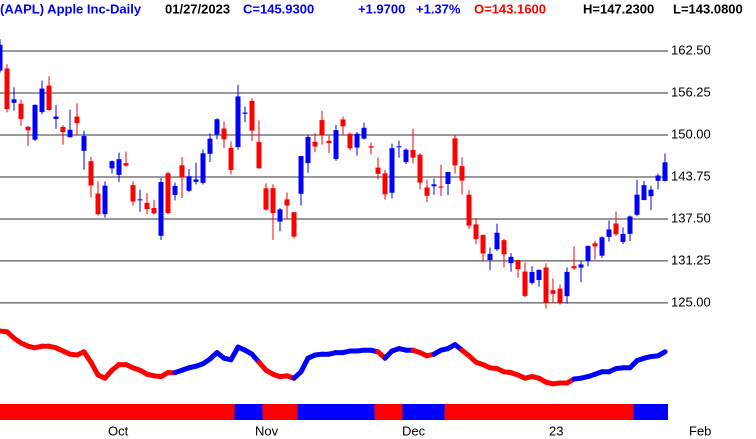 This screenshot has height=439, width=756. What do you see at coordinates (691, 301) in the screenshot?
I see `y-tick-label: 125.00` at bounding box center [691, 301].